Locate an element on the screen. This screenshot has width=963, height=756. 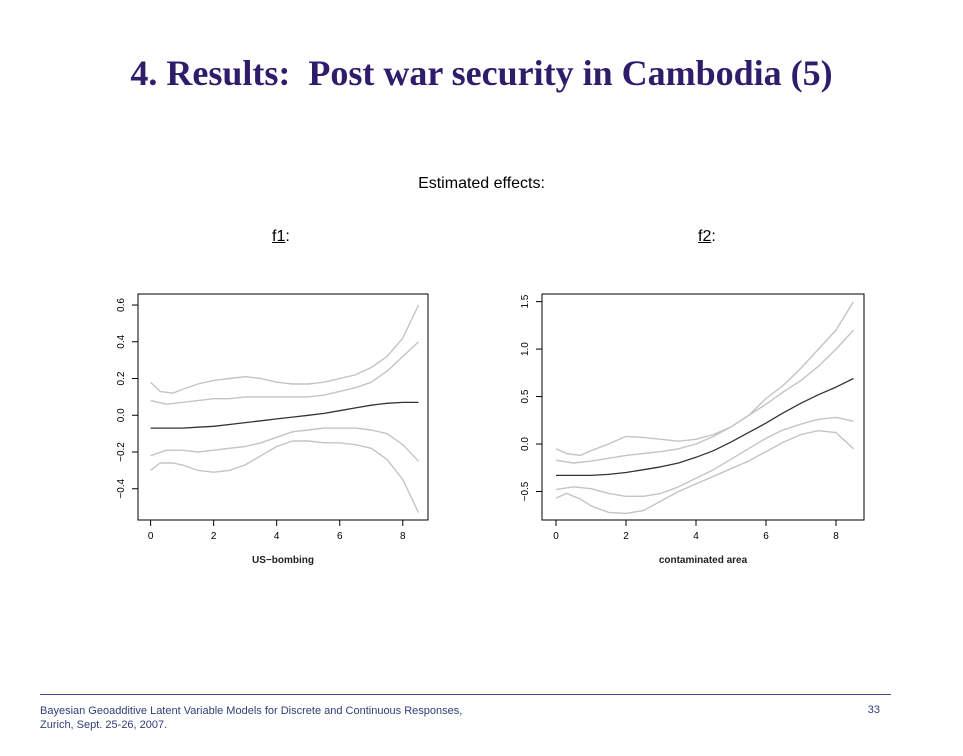
plot-f1-us-bombing: 0 2 4 6 8 −0.4 −0.2 0.0 0.2 0.4 0.6 US−bombing is located at coordinates (265, 438).